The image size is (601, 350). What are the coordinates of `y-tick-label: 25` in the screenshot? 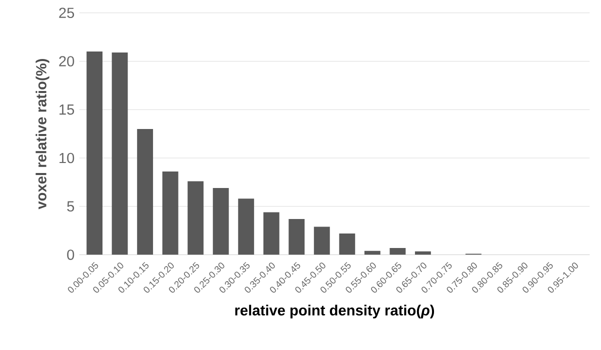 It's located at (66, 13).